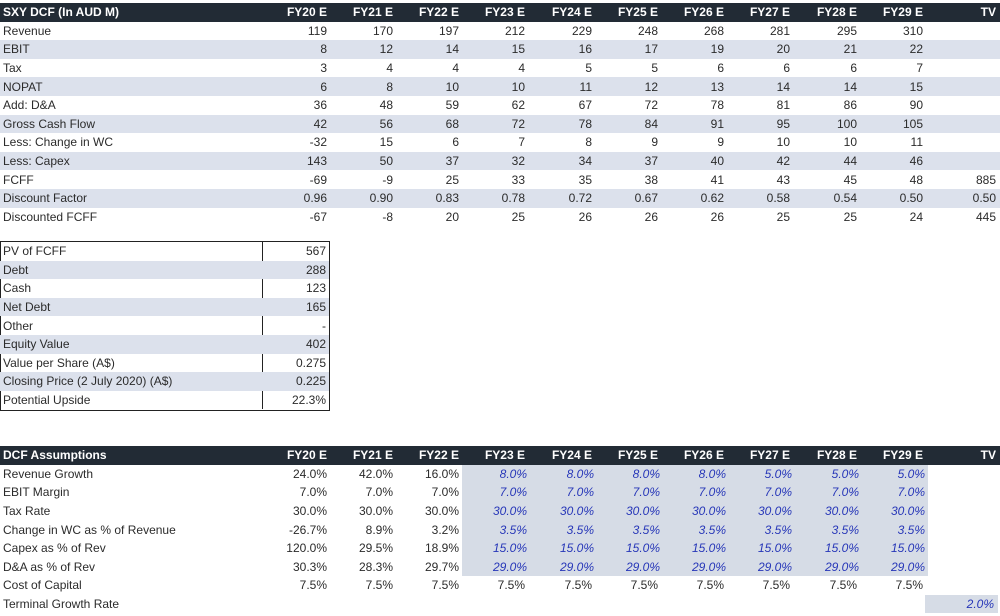 This screenshot has height=616, width=1000. I want to click on assump-value: 5.0%, so click(827, 474).